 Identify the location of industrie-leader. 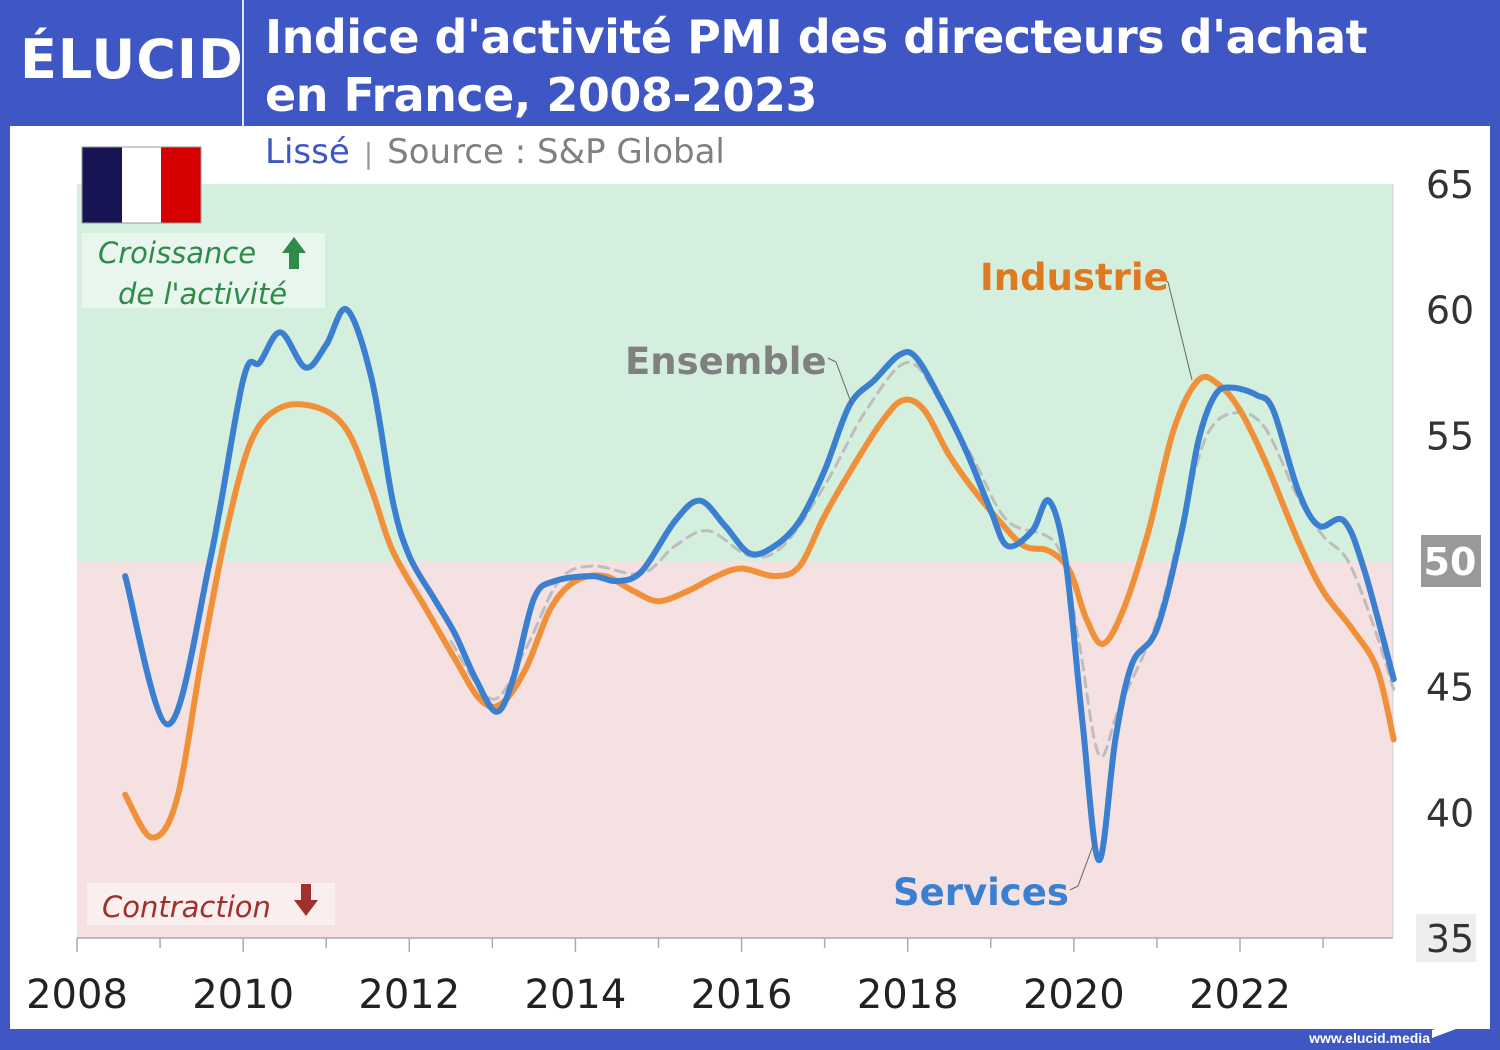
(1176, 329).